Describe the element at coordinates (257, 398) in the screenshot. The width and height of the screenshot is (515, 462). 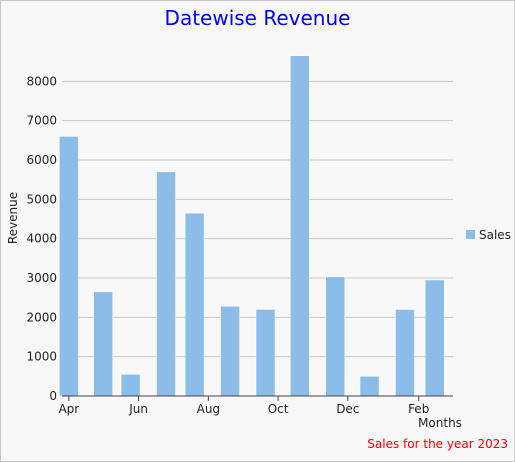
I see `axes` at that location.